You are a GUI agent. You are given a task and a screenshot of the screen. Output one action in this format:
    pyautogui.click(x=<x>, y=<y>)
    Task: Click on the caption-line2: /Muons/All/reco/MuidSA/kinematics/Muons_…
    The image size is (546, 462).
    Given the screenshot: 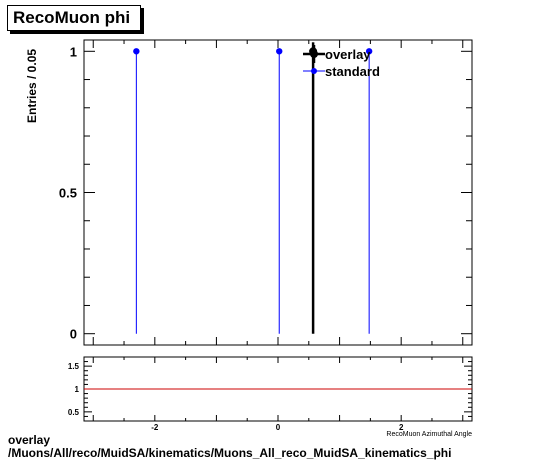 What is the action you would take?
    pyautogui.click(x=230, y=453)
    